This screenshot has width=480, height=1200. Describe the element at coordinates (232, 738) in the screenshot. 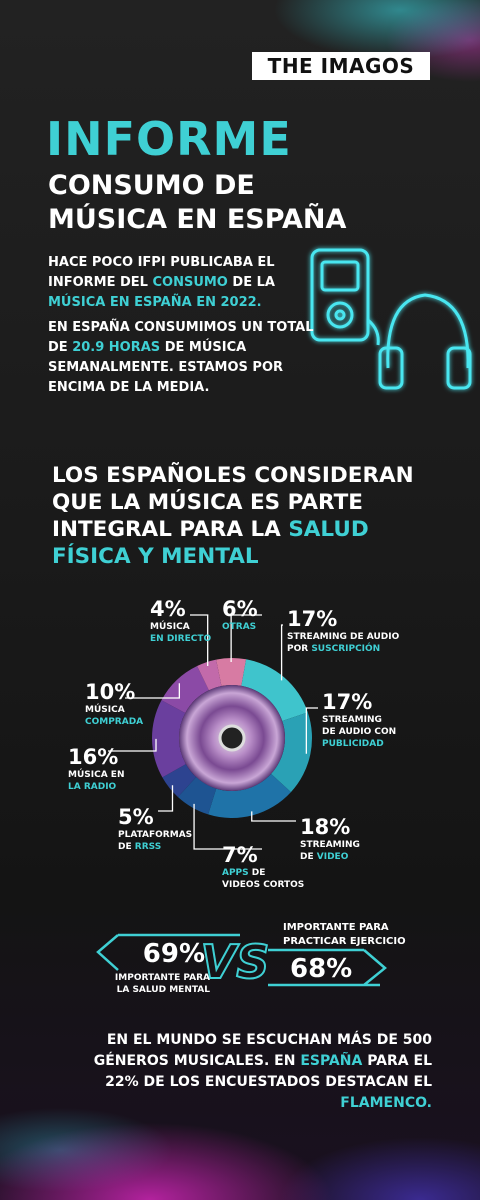

I see `cd-hole` at that location.